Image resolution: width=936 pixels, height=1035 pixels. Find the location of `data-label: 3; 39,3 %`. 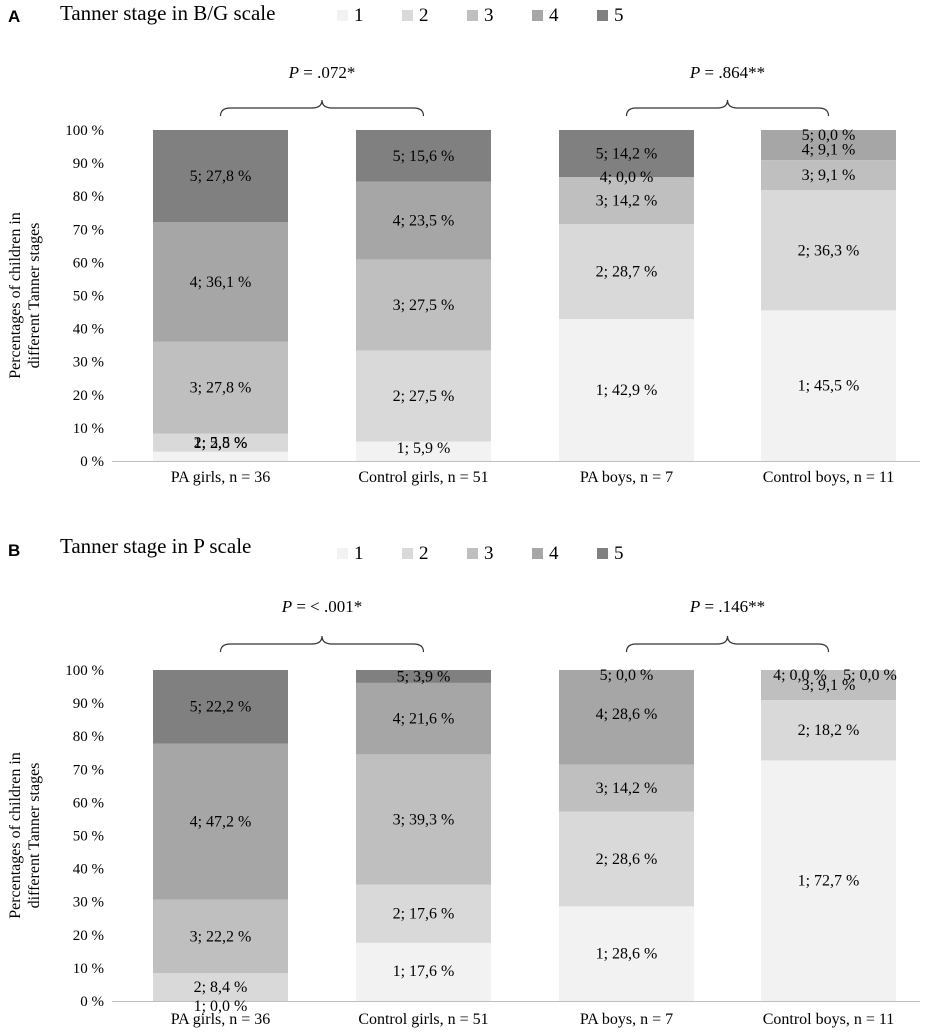

data-label: 3; 39,3 % is located at coordinates (424, 819).